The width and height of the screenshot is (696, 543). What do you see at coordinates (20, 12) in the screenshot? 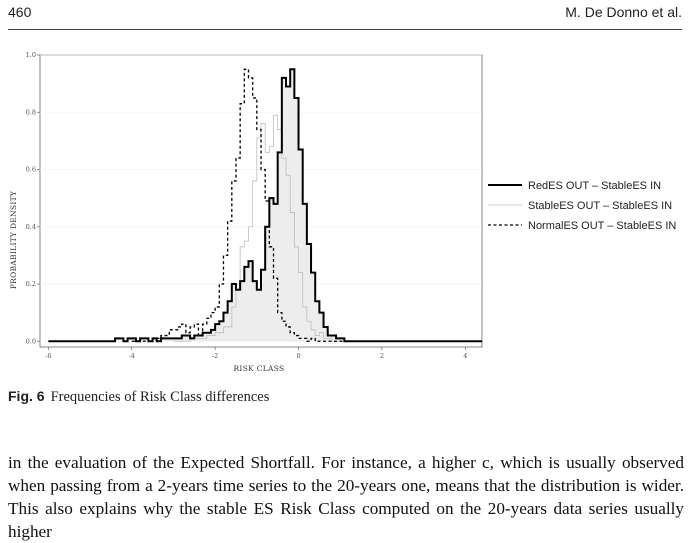
I see `page-number: 460` at bounding box center [20, 12].